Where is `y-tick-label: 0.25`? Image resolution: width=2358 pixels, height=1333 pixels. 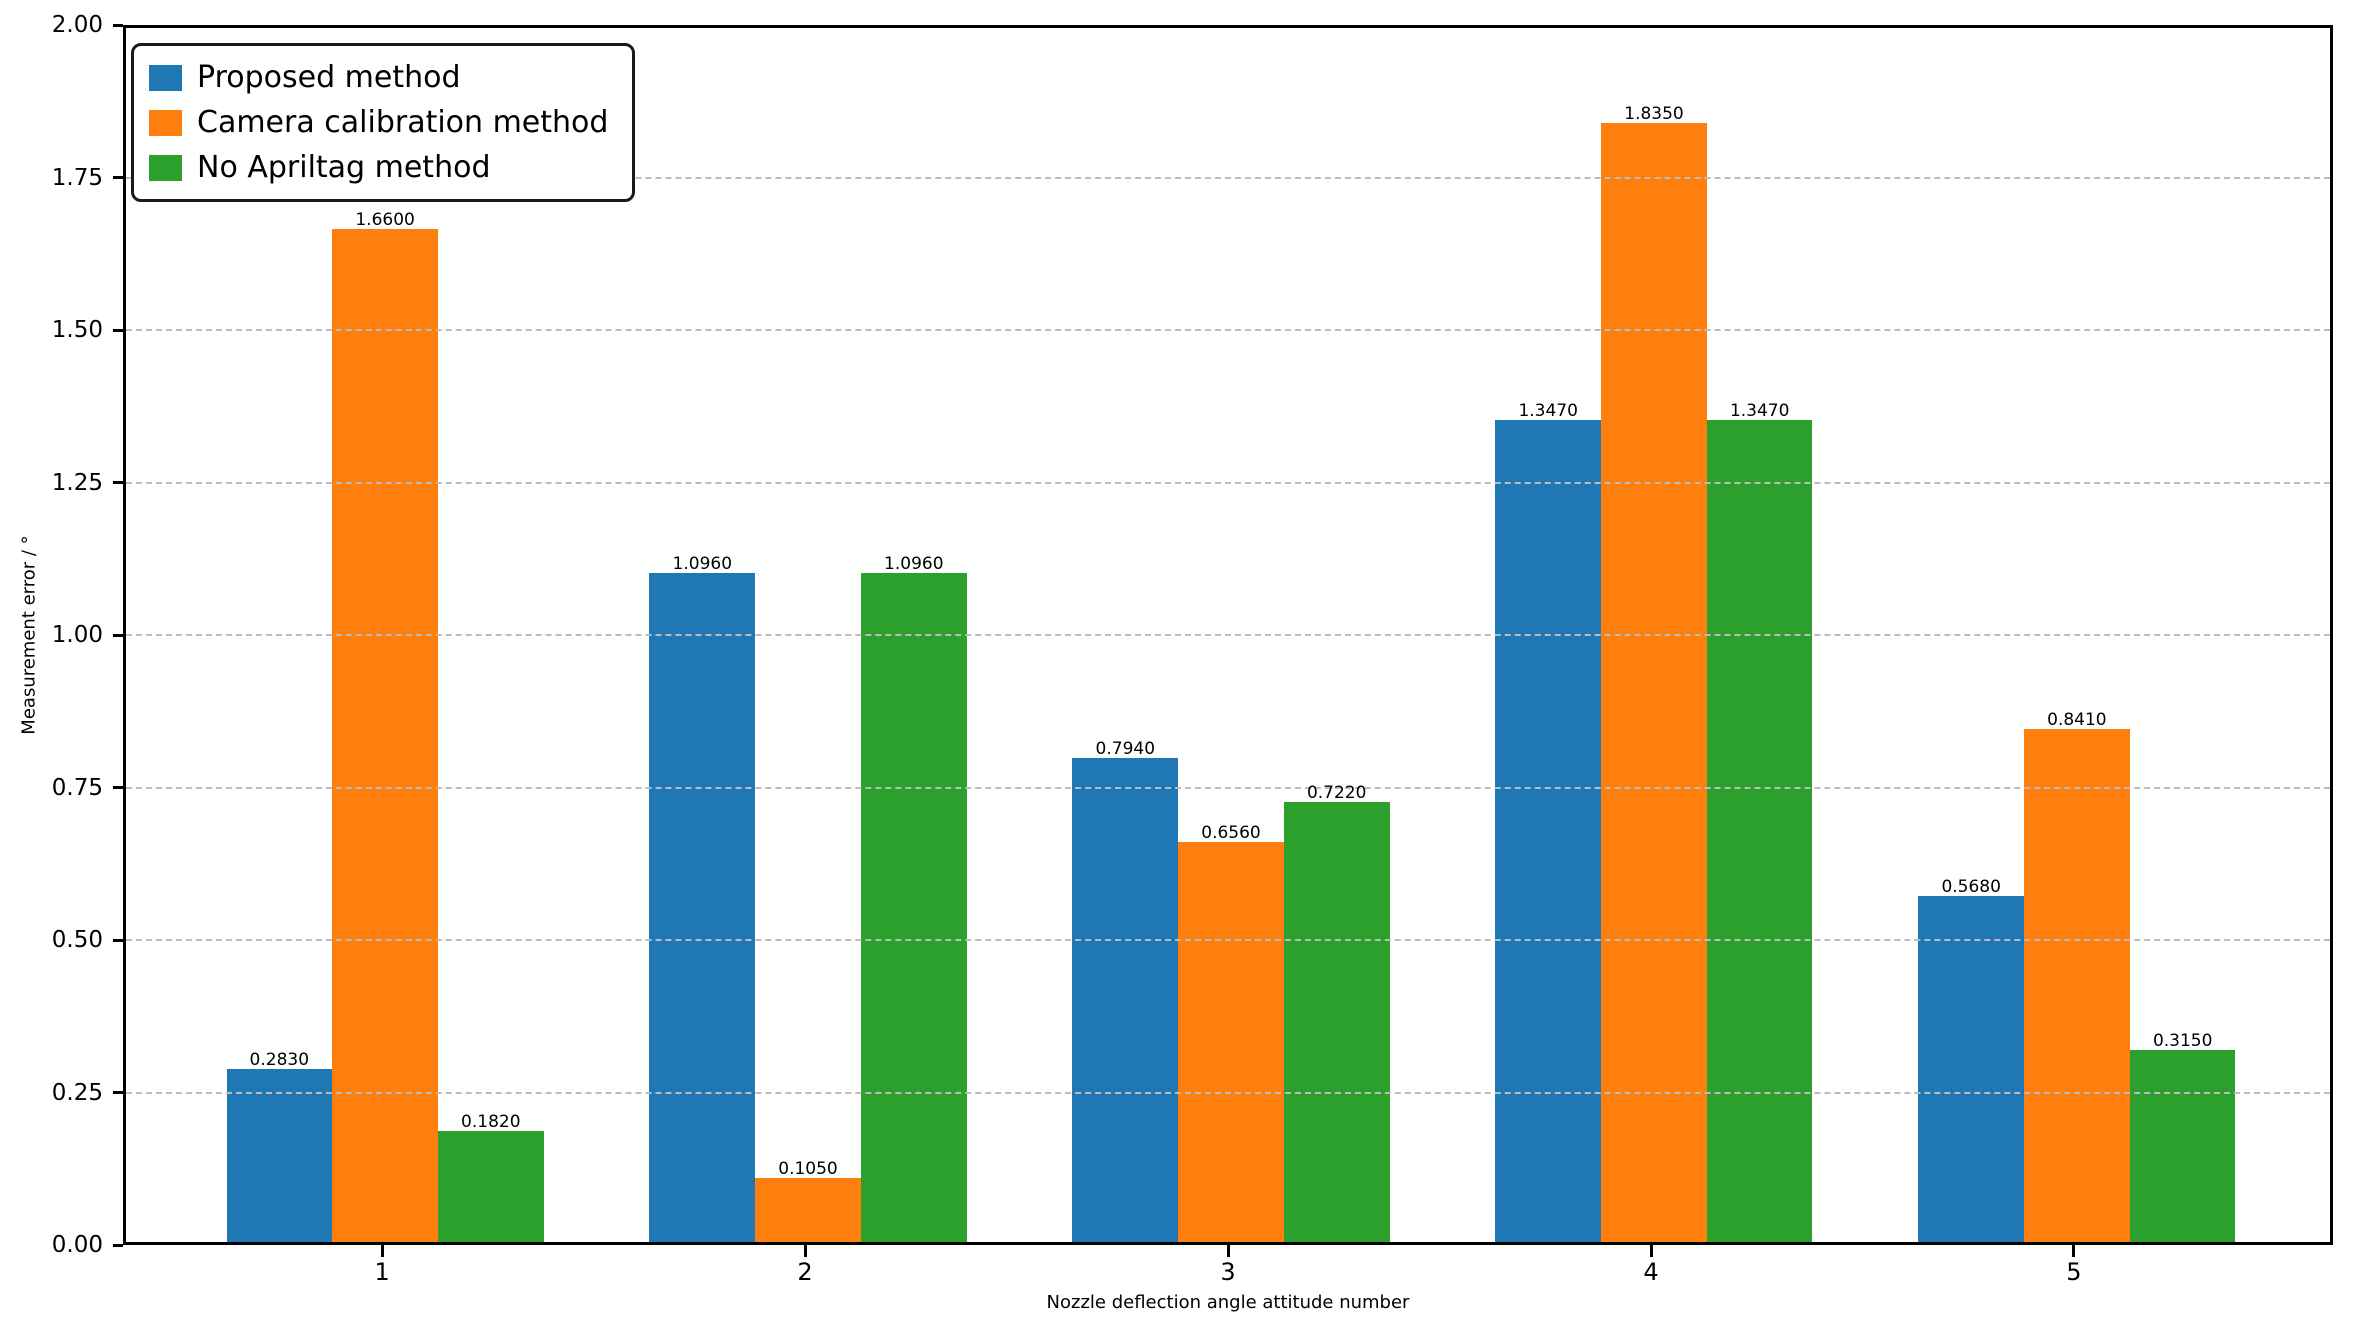
y-tick-label: 0.25 is located at coordinates (77, 1092).